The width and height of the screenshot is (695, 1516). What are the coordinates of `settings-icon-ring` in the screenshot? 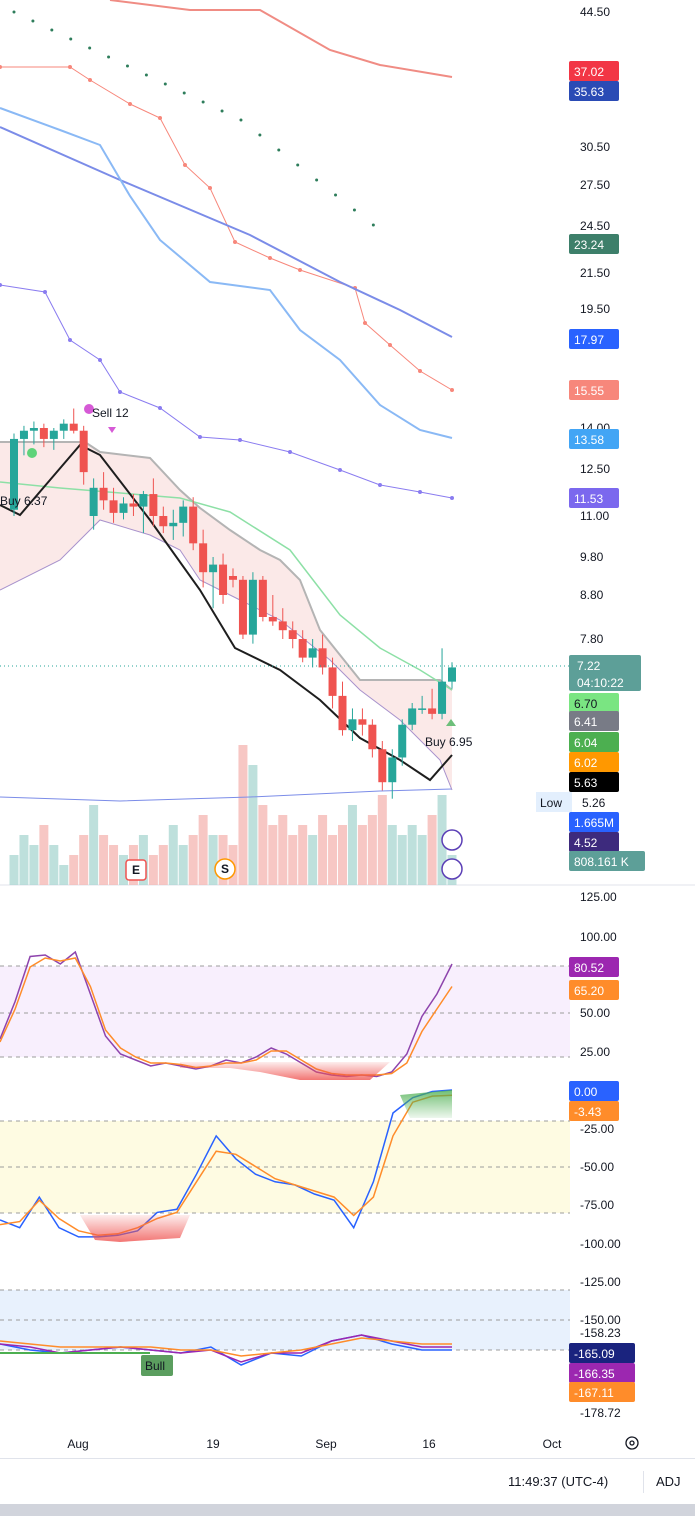 It's located at (632, 1443).